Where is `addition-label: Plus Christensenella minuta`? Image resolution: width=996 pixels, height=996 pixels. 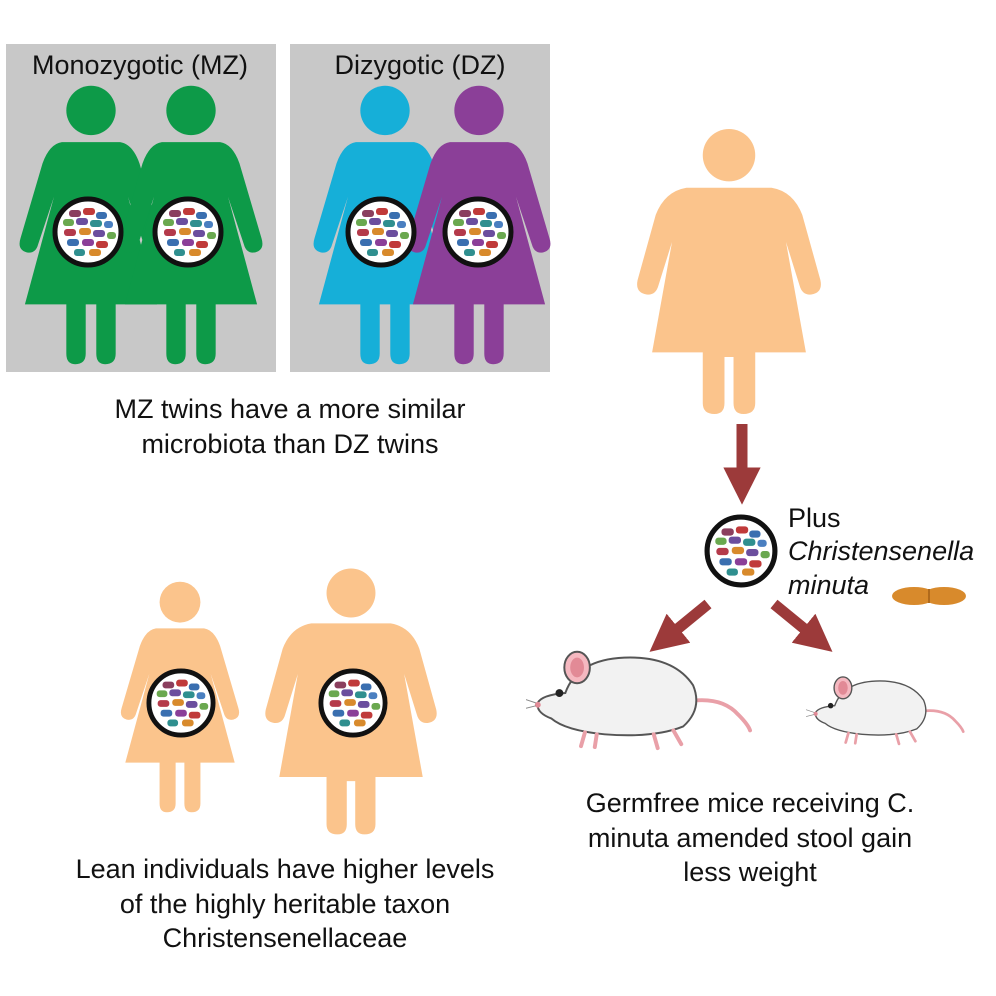 addition-label: Plus Christensenella minuta is located at coordinates (891, 552).